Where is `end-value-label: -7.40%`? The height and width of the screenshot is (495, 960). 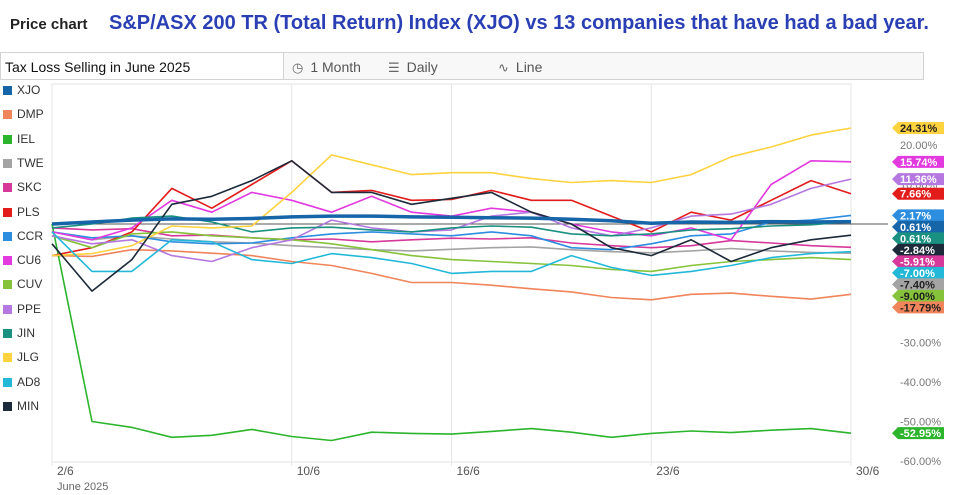 end-value-label: -7.40% is located at coordinates (918, 284).